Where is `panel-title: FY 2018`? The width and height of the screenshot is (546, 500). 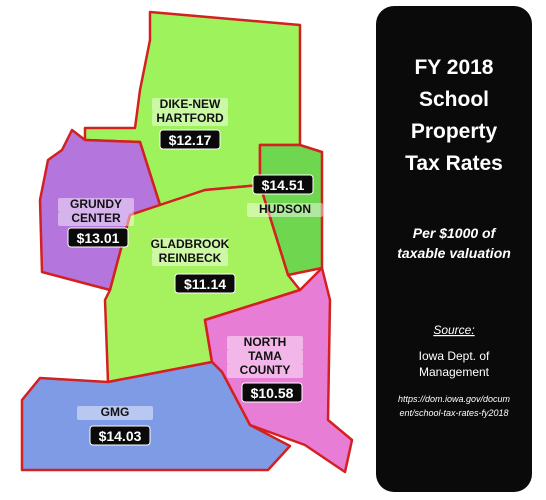 panel-title: FY 2018 is located at coordinates (453, 67).